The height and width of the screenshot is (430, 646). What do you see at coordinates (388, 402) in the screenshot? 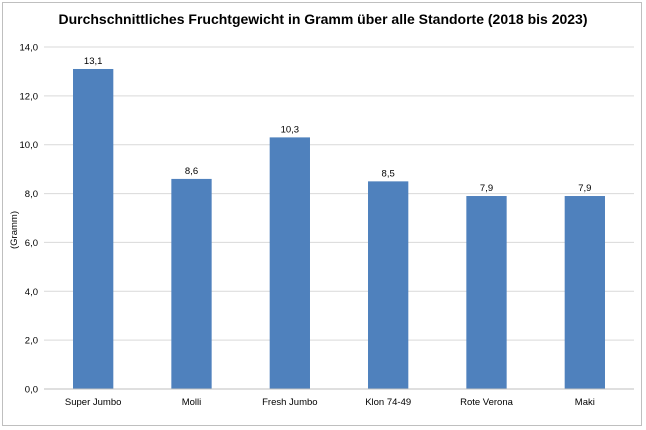
I see `category-label: Klon 74-49` at bounding box center [388, 402].